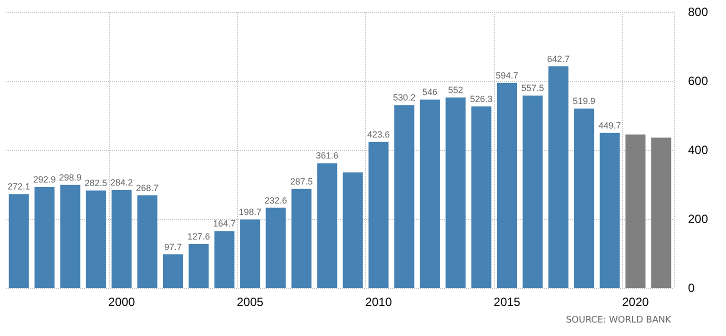 The image size is (726, 336). Describe the element at coordinates (698, 81) in the screenshot. I see `y-tick-label: 600` at that location.